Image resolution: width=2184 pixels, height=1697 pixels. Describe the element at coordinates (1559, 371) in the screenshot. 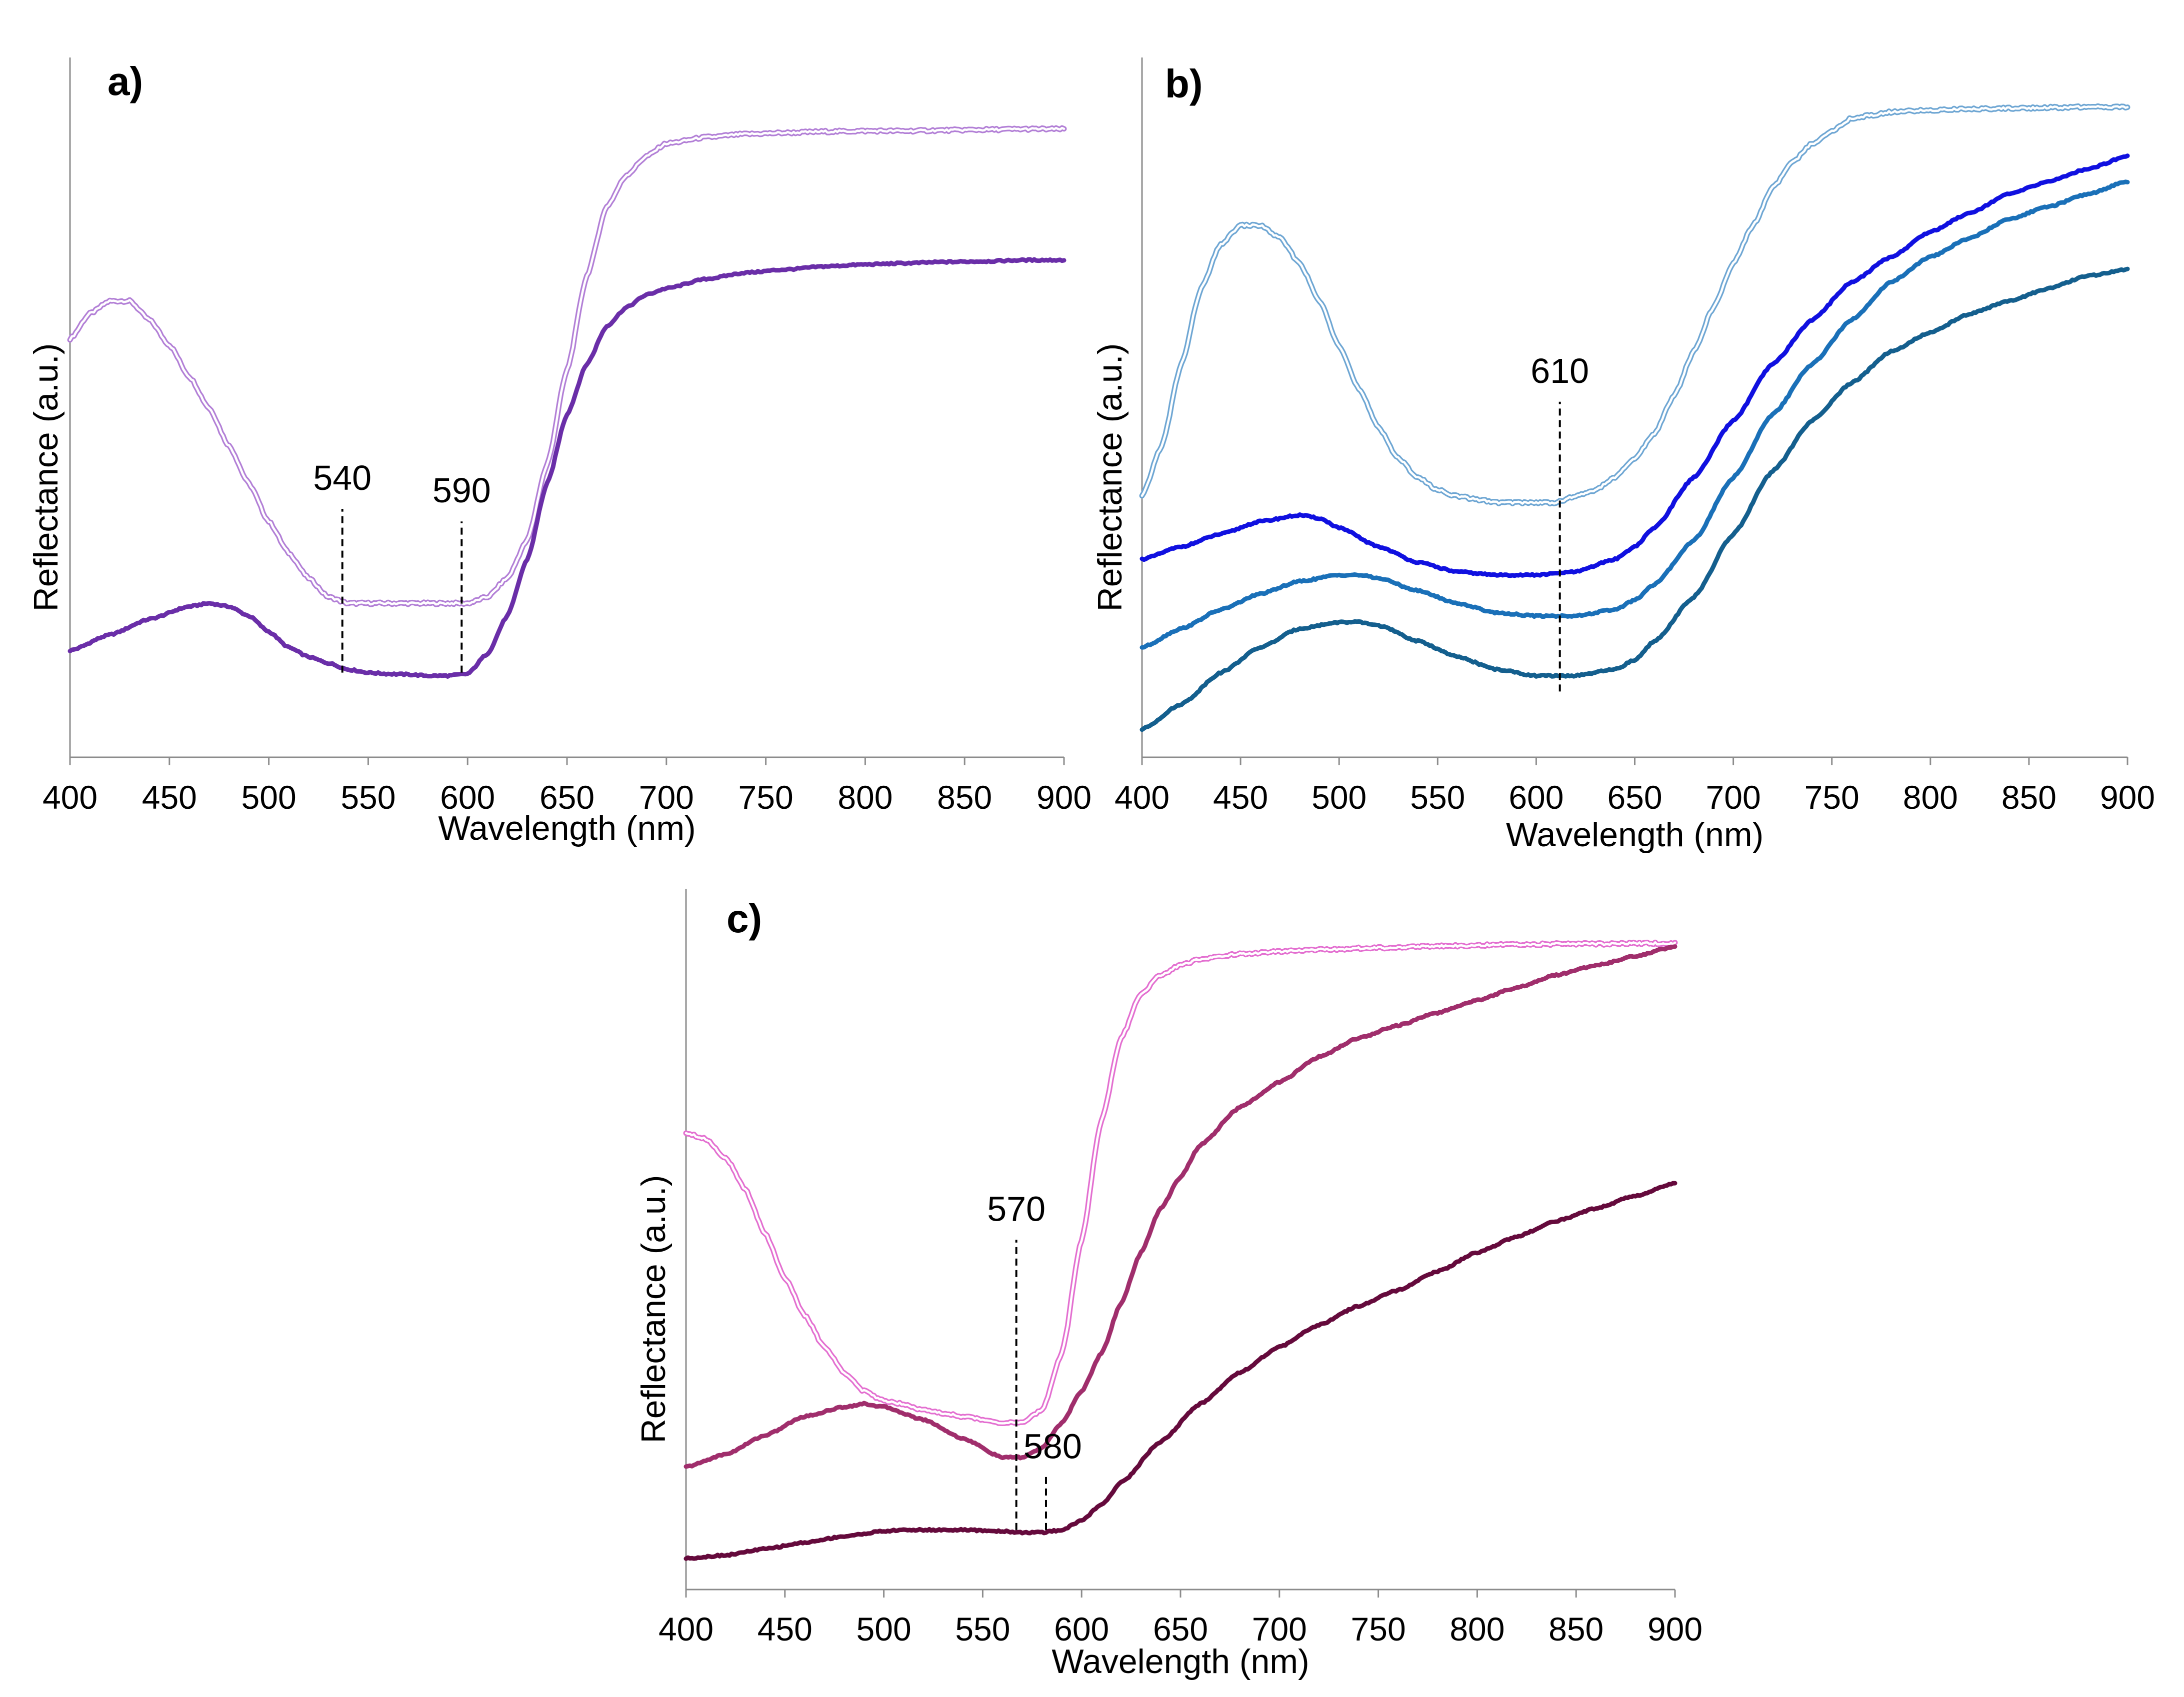

I see `annotation-label-610: 610` at that location.